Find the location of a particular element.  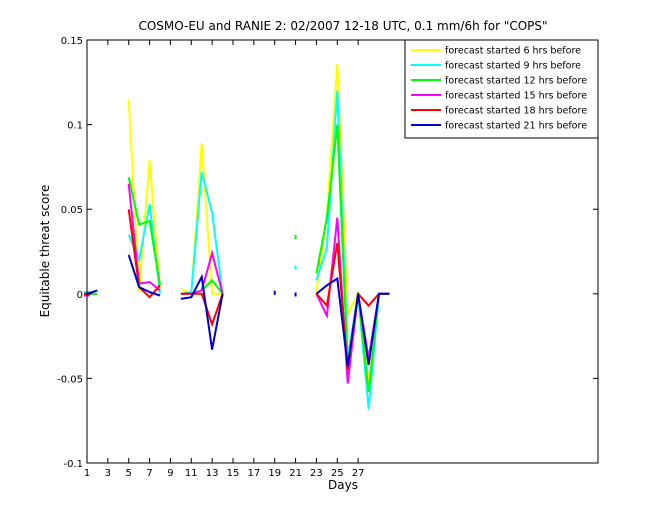

y-tick-label: -0.1 is located at coordinates (73, 464).